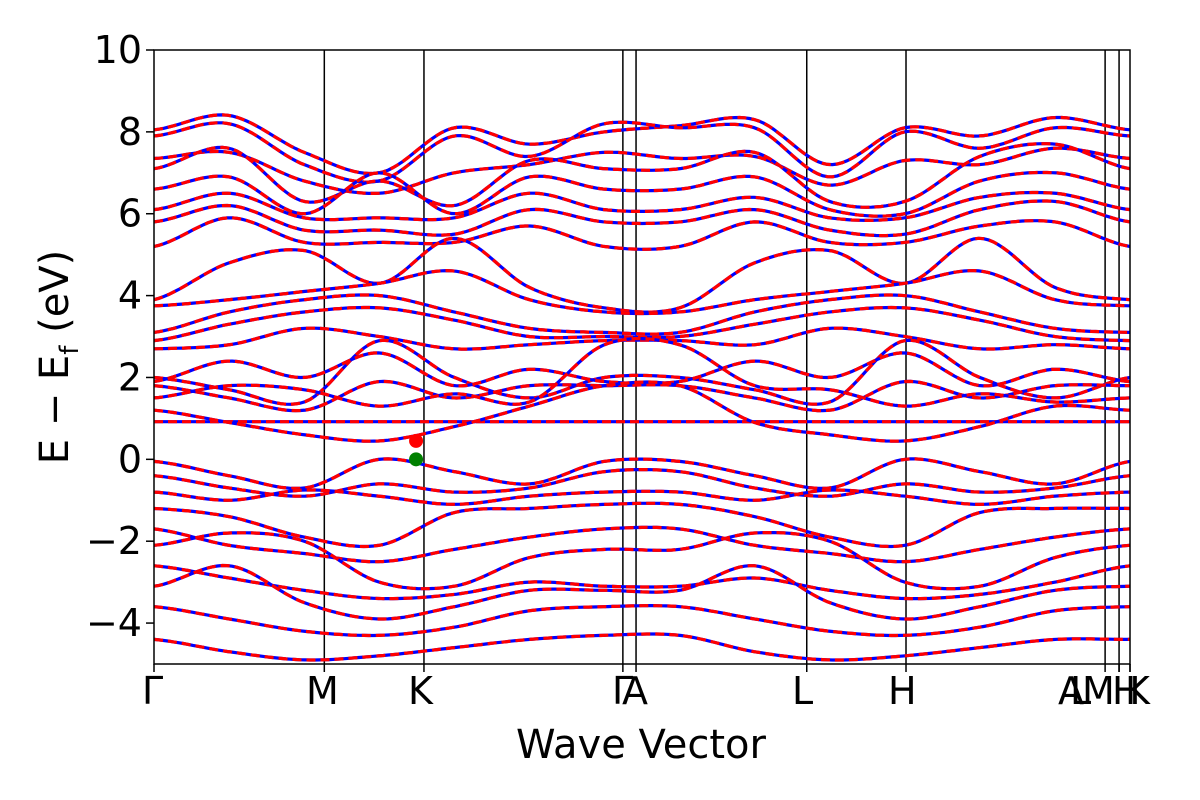 This screenshot has height=800, width=1200. I want to click on y-axis-label: E − Ef (eV), so click(58, 357).